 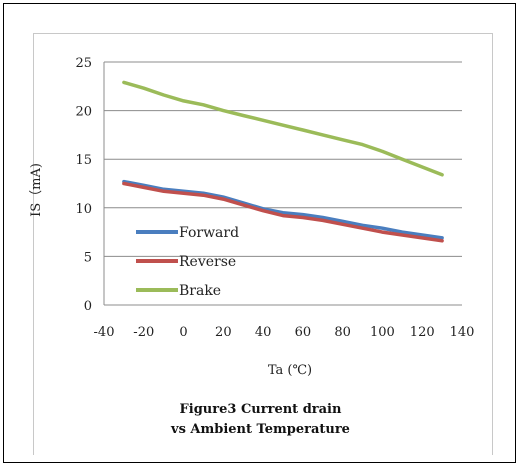 I want to click on series-line-brake, so click(x=283, y=128).